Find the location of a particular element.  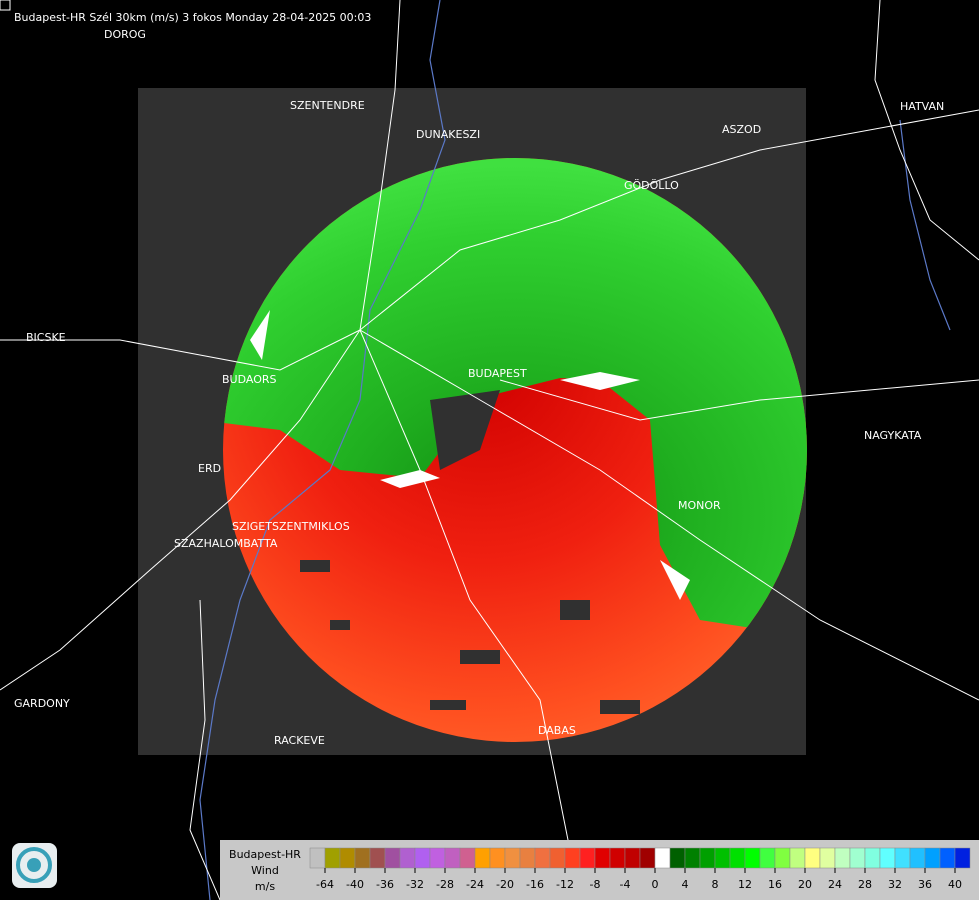

logo is located at coordinates (34, 865).